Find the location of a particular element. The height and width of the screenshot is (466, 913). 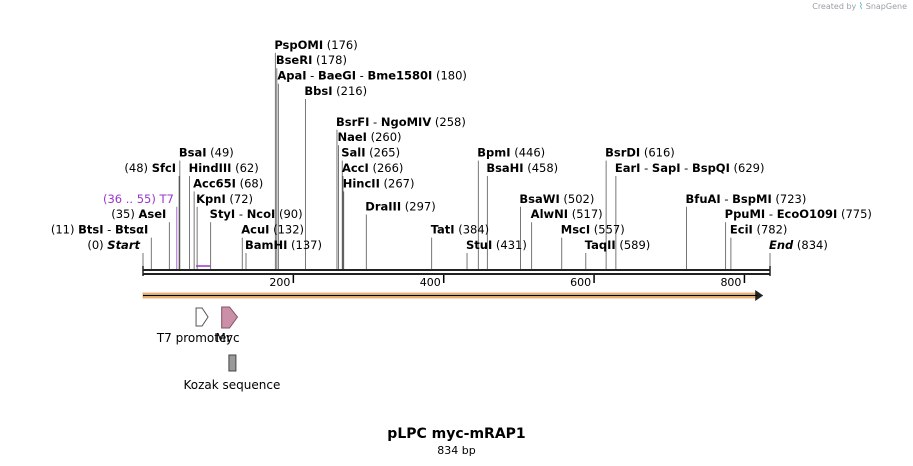

site-bsrfi-ngomiv-label: BsrFI - NgoMIV (258) is located at coordinates (401, 122).